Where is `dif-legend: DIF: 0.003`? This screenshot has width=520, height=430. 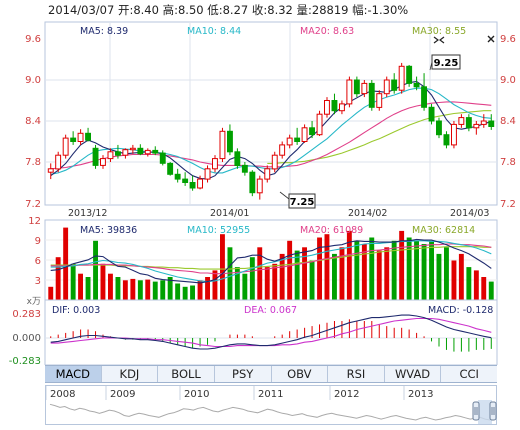
dif-legend: DIF: 0.003 is located at coordinates (76, 310).